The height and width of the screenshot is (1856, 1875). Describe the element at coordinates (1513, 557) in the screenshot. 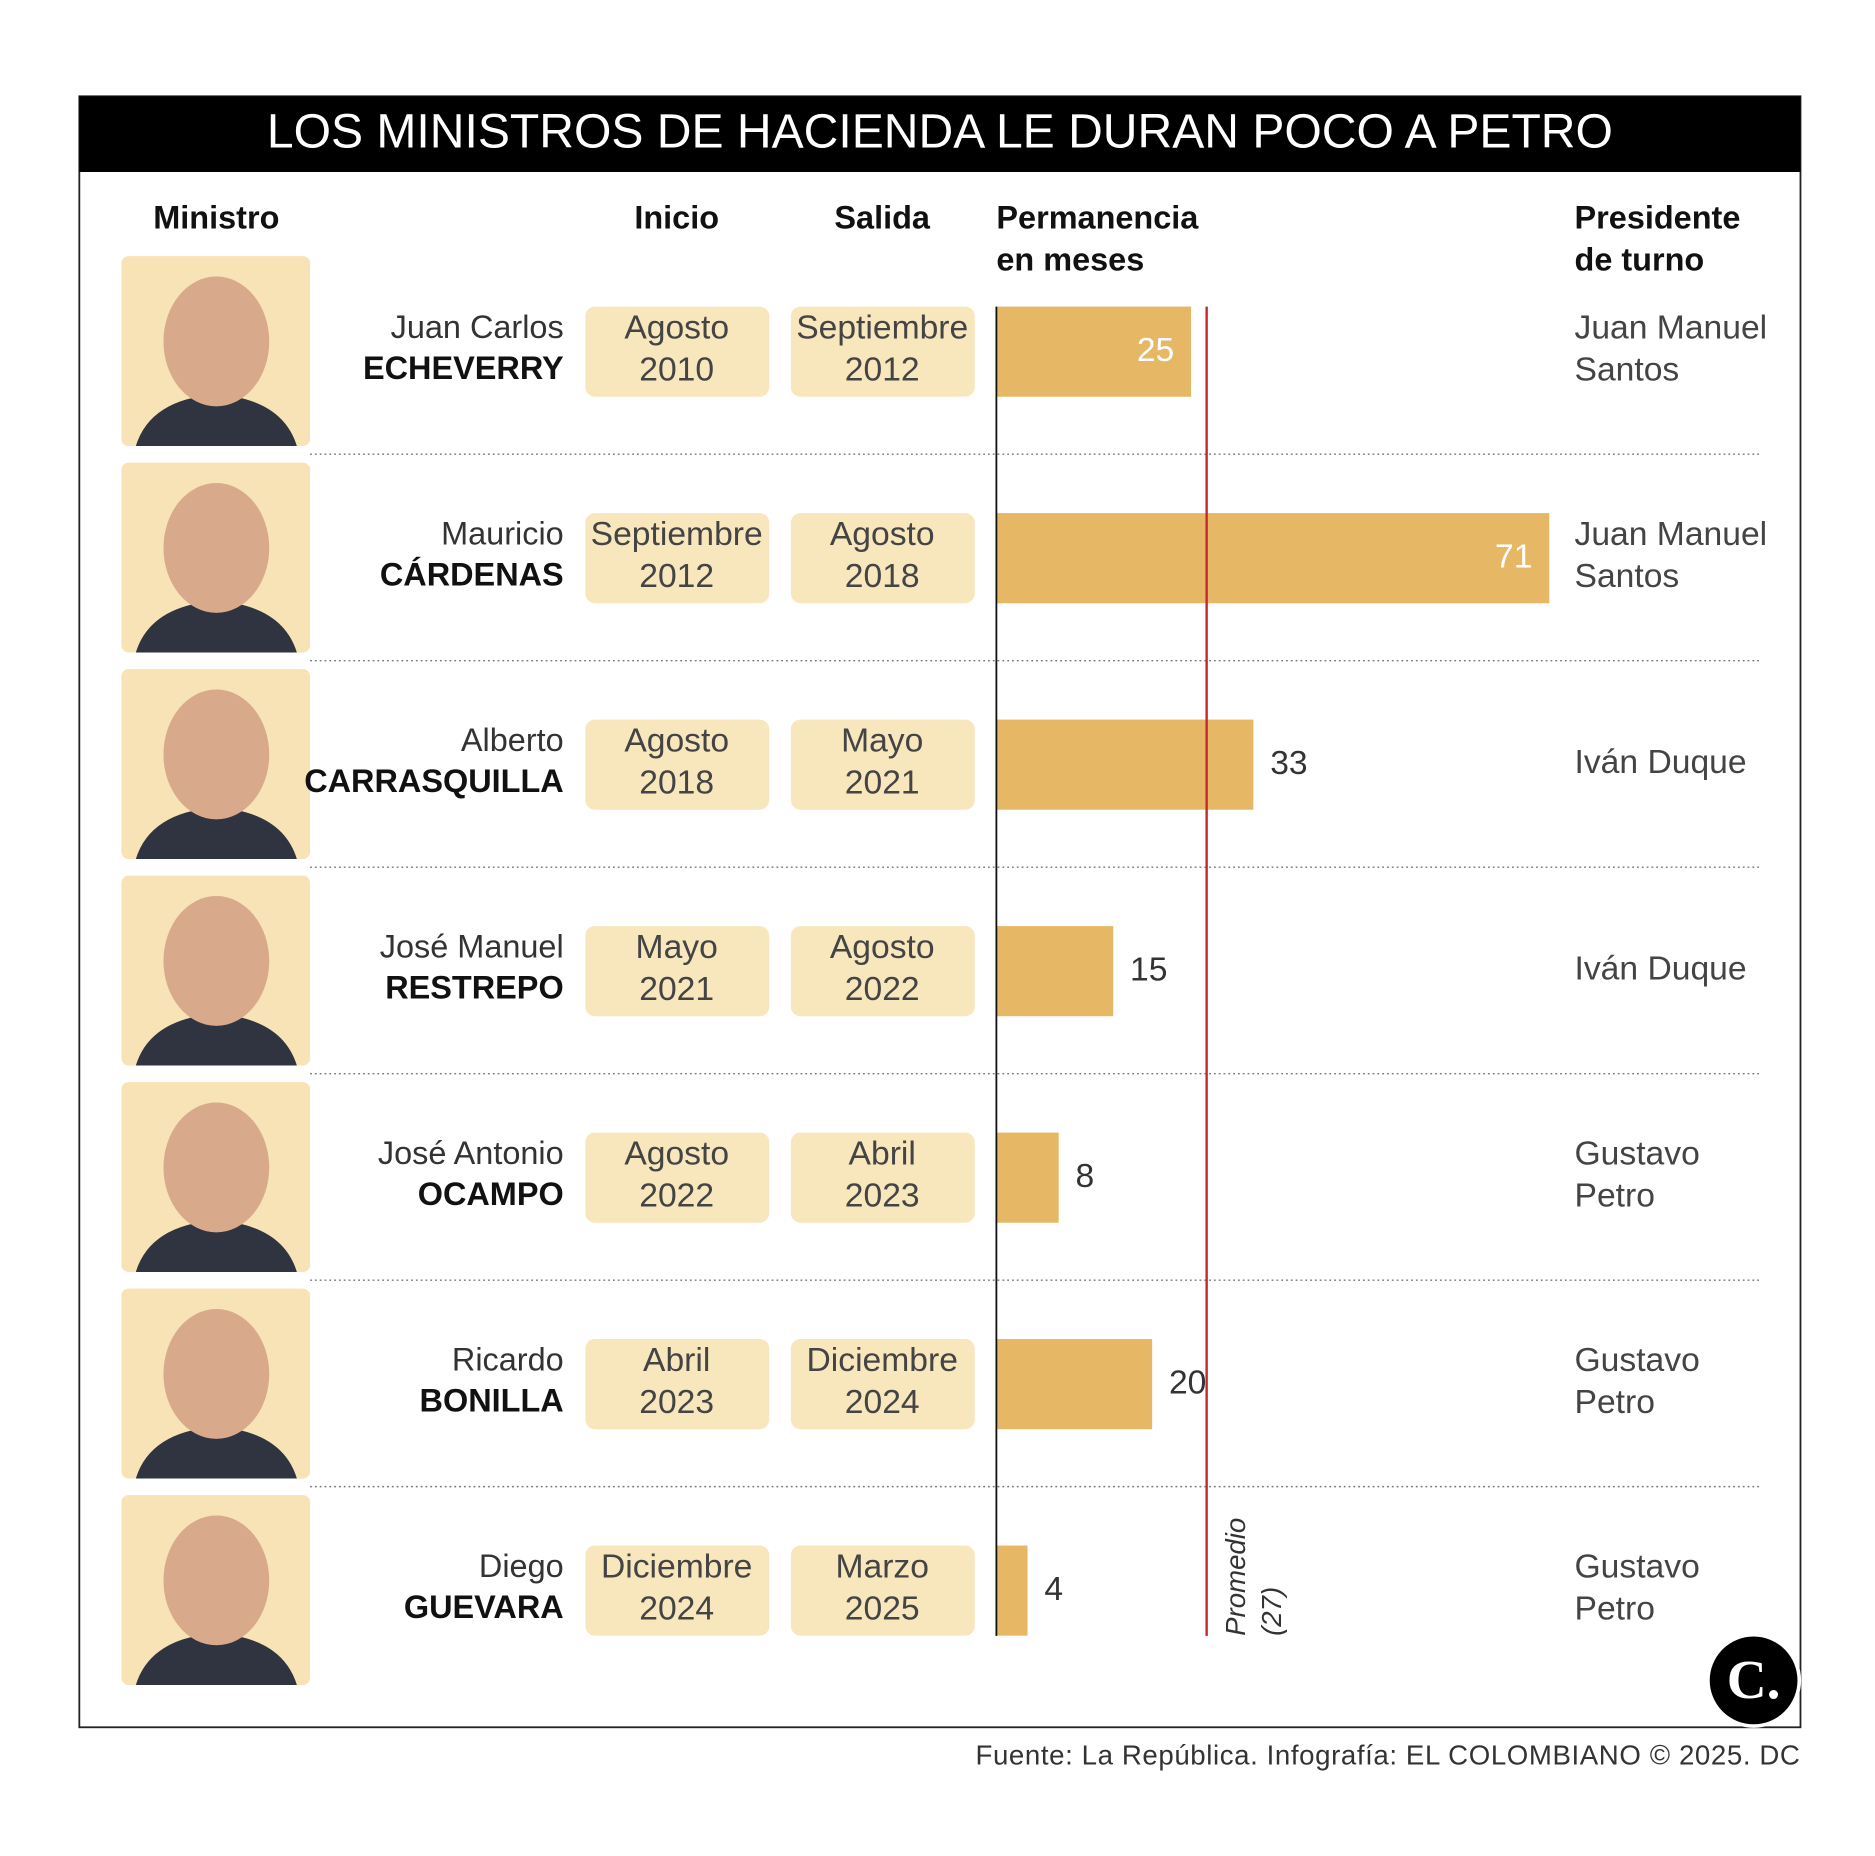

I see `value-label: 71` at that location.